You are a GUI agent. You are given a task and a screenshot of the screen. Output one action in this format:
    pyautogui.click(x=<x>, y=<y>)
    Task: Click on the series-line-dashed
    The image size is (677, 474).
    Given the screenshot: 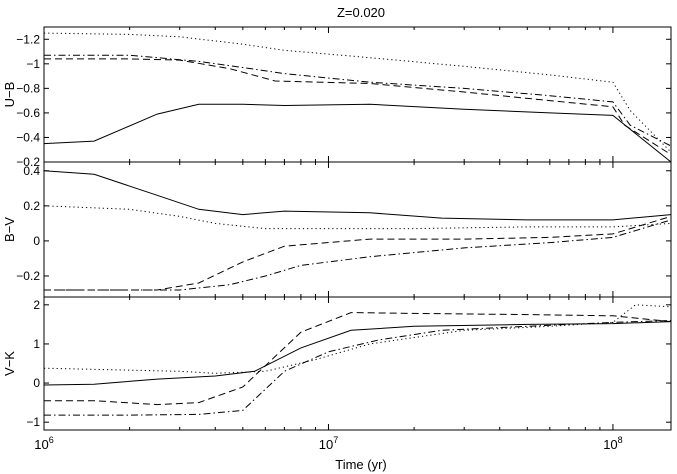 What is the action you would take?
    pyautogui.click(x=357, y=253)
    